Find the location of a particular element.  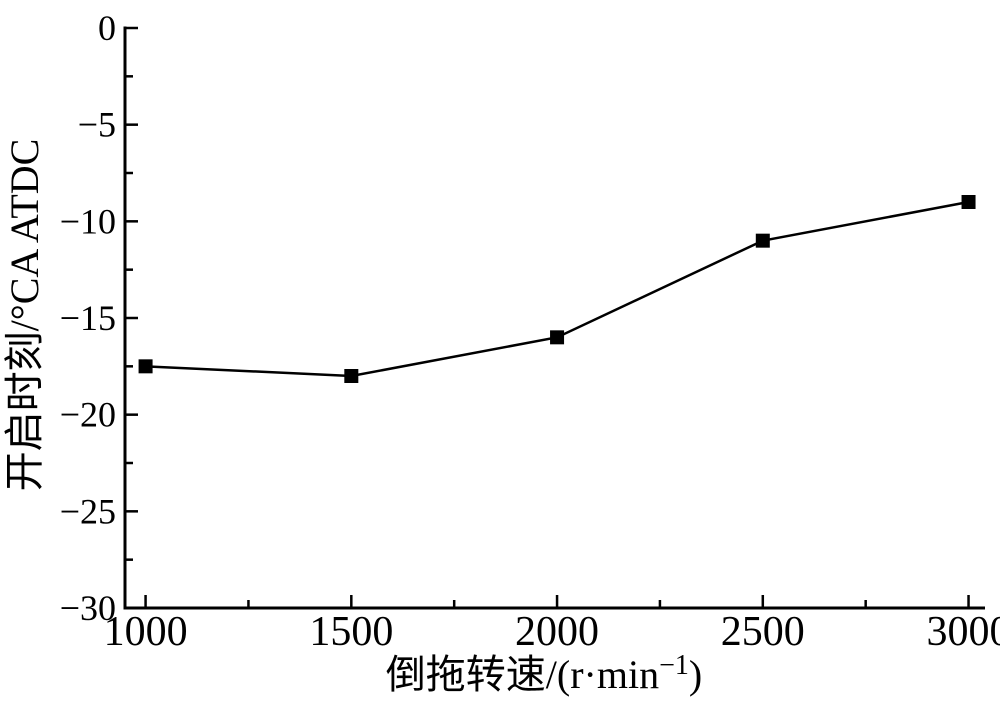

y-tick-label: −5 is located at coordinates (97, 125).